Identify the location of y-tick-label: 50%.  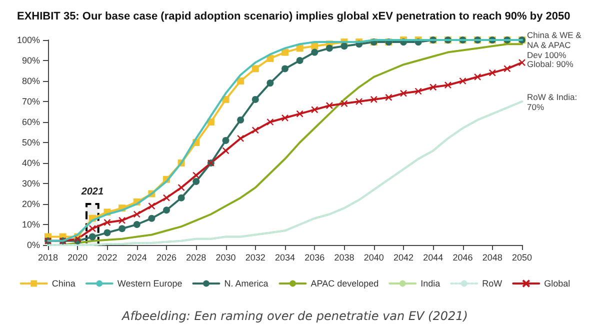
(31, 143).